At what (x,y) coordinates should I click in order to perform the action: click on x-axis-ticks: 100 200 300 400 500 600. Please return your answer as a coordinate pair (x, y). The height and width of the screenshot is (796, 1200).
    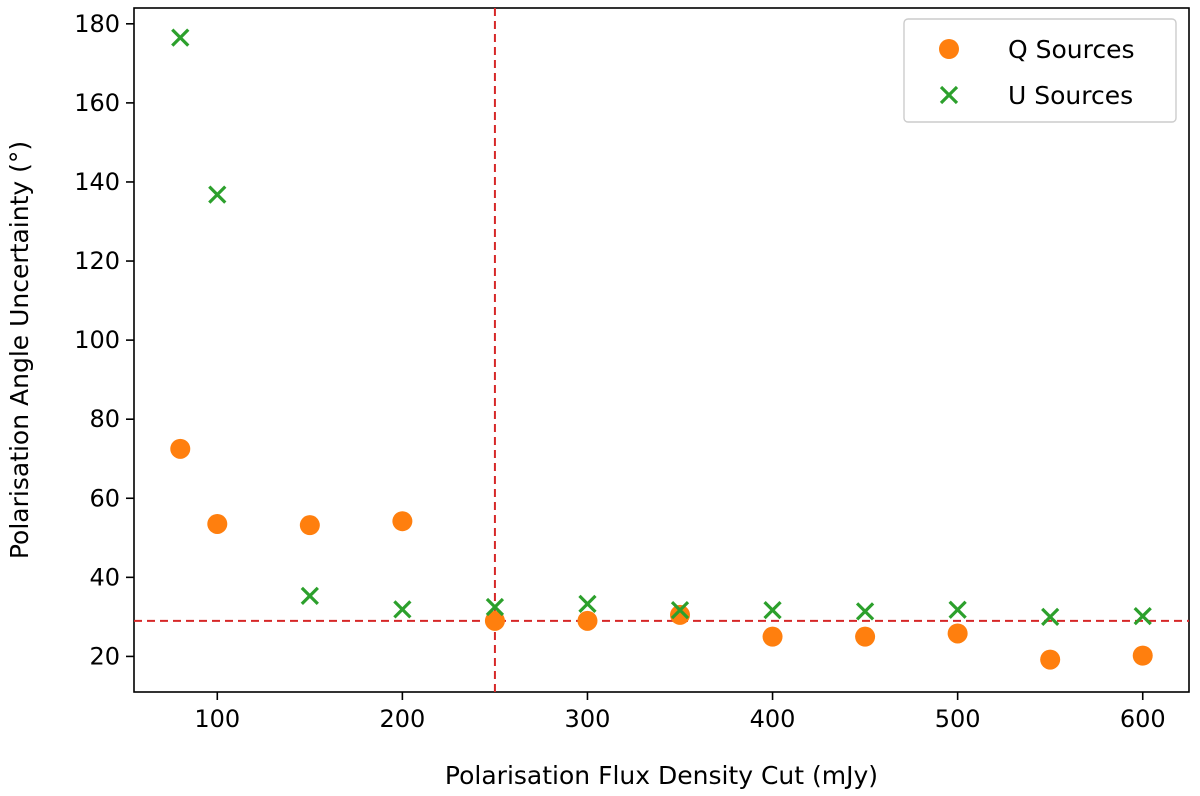
    Looking at the image, I should click on (680, 712).